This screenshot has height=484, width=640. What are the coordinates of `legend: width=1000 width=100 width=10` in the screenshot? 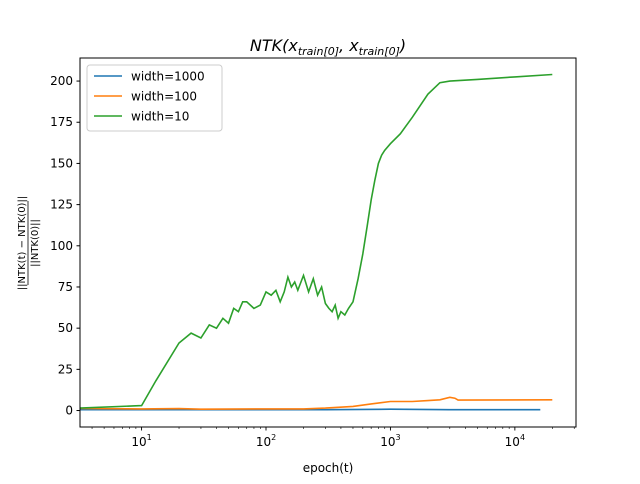 It's located at (154, 98).